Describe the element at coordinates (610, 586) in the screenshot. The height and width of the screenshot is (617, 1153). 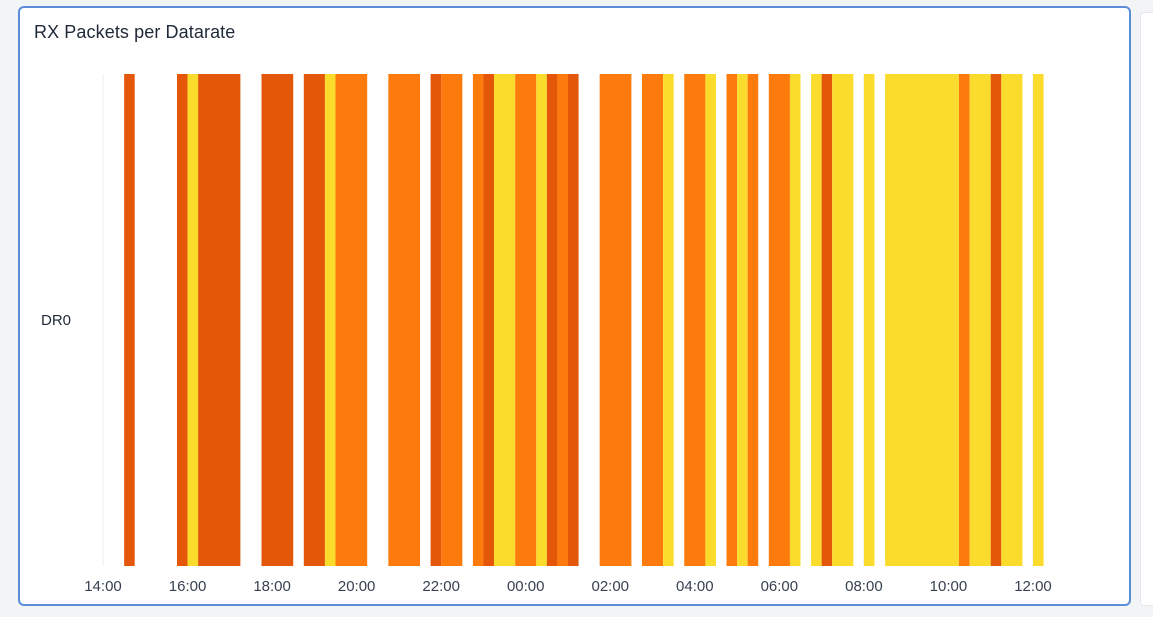
I see `x-tick-label: 02:00` at that location.